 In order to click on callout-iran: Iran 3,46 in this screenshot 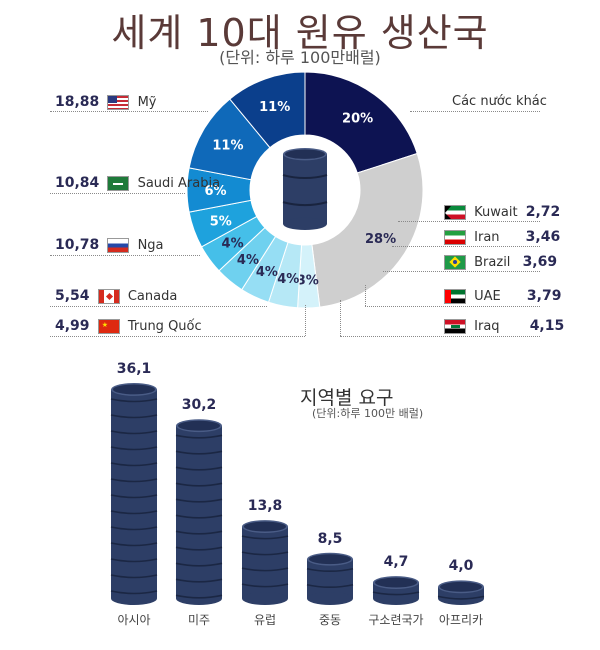, I will do `click(500, 237)`.